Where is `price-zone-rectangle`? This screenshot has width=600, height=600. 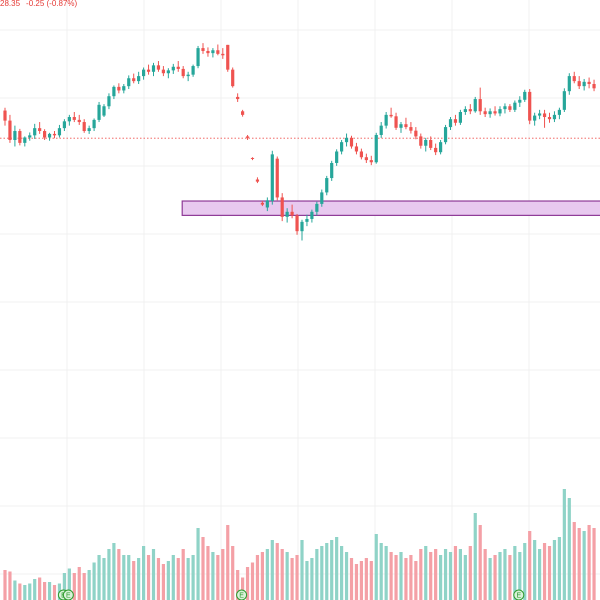 price-zone-rectangle is located at coordinates (390, 208).